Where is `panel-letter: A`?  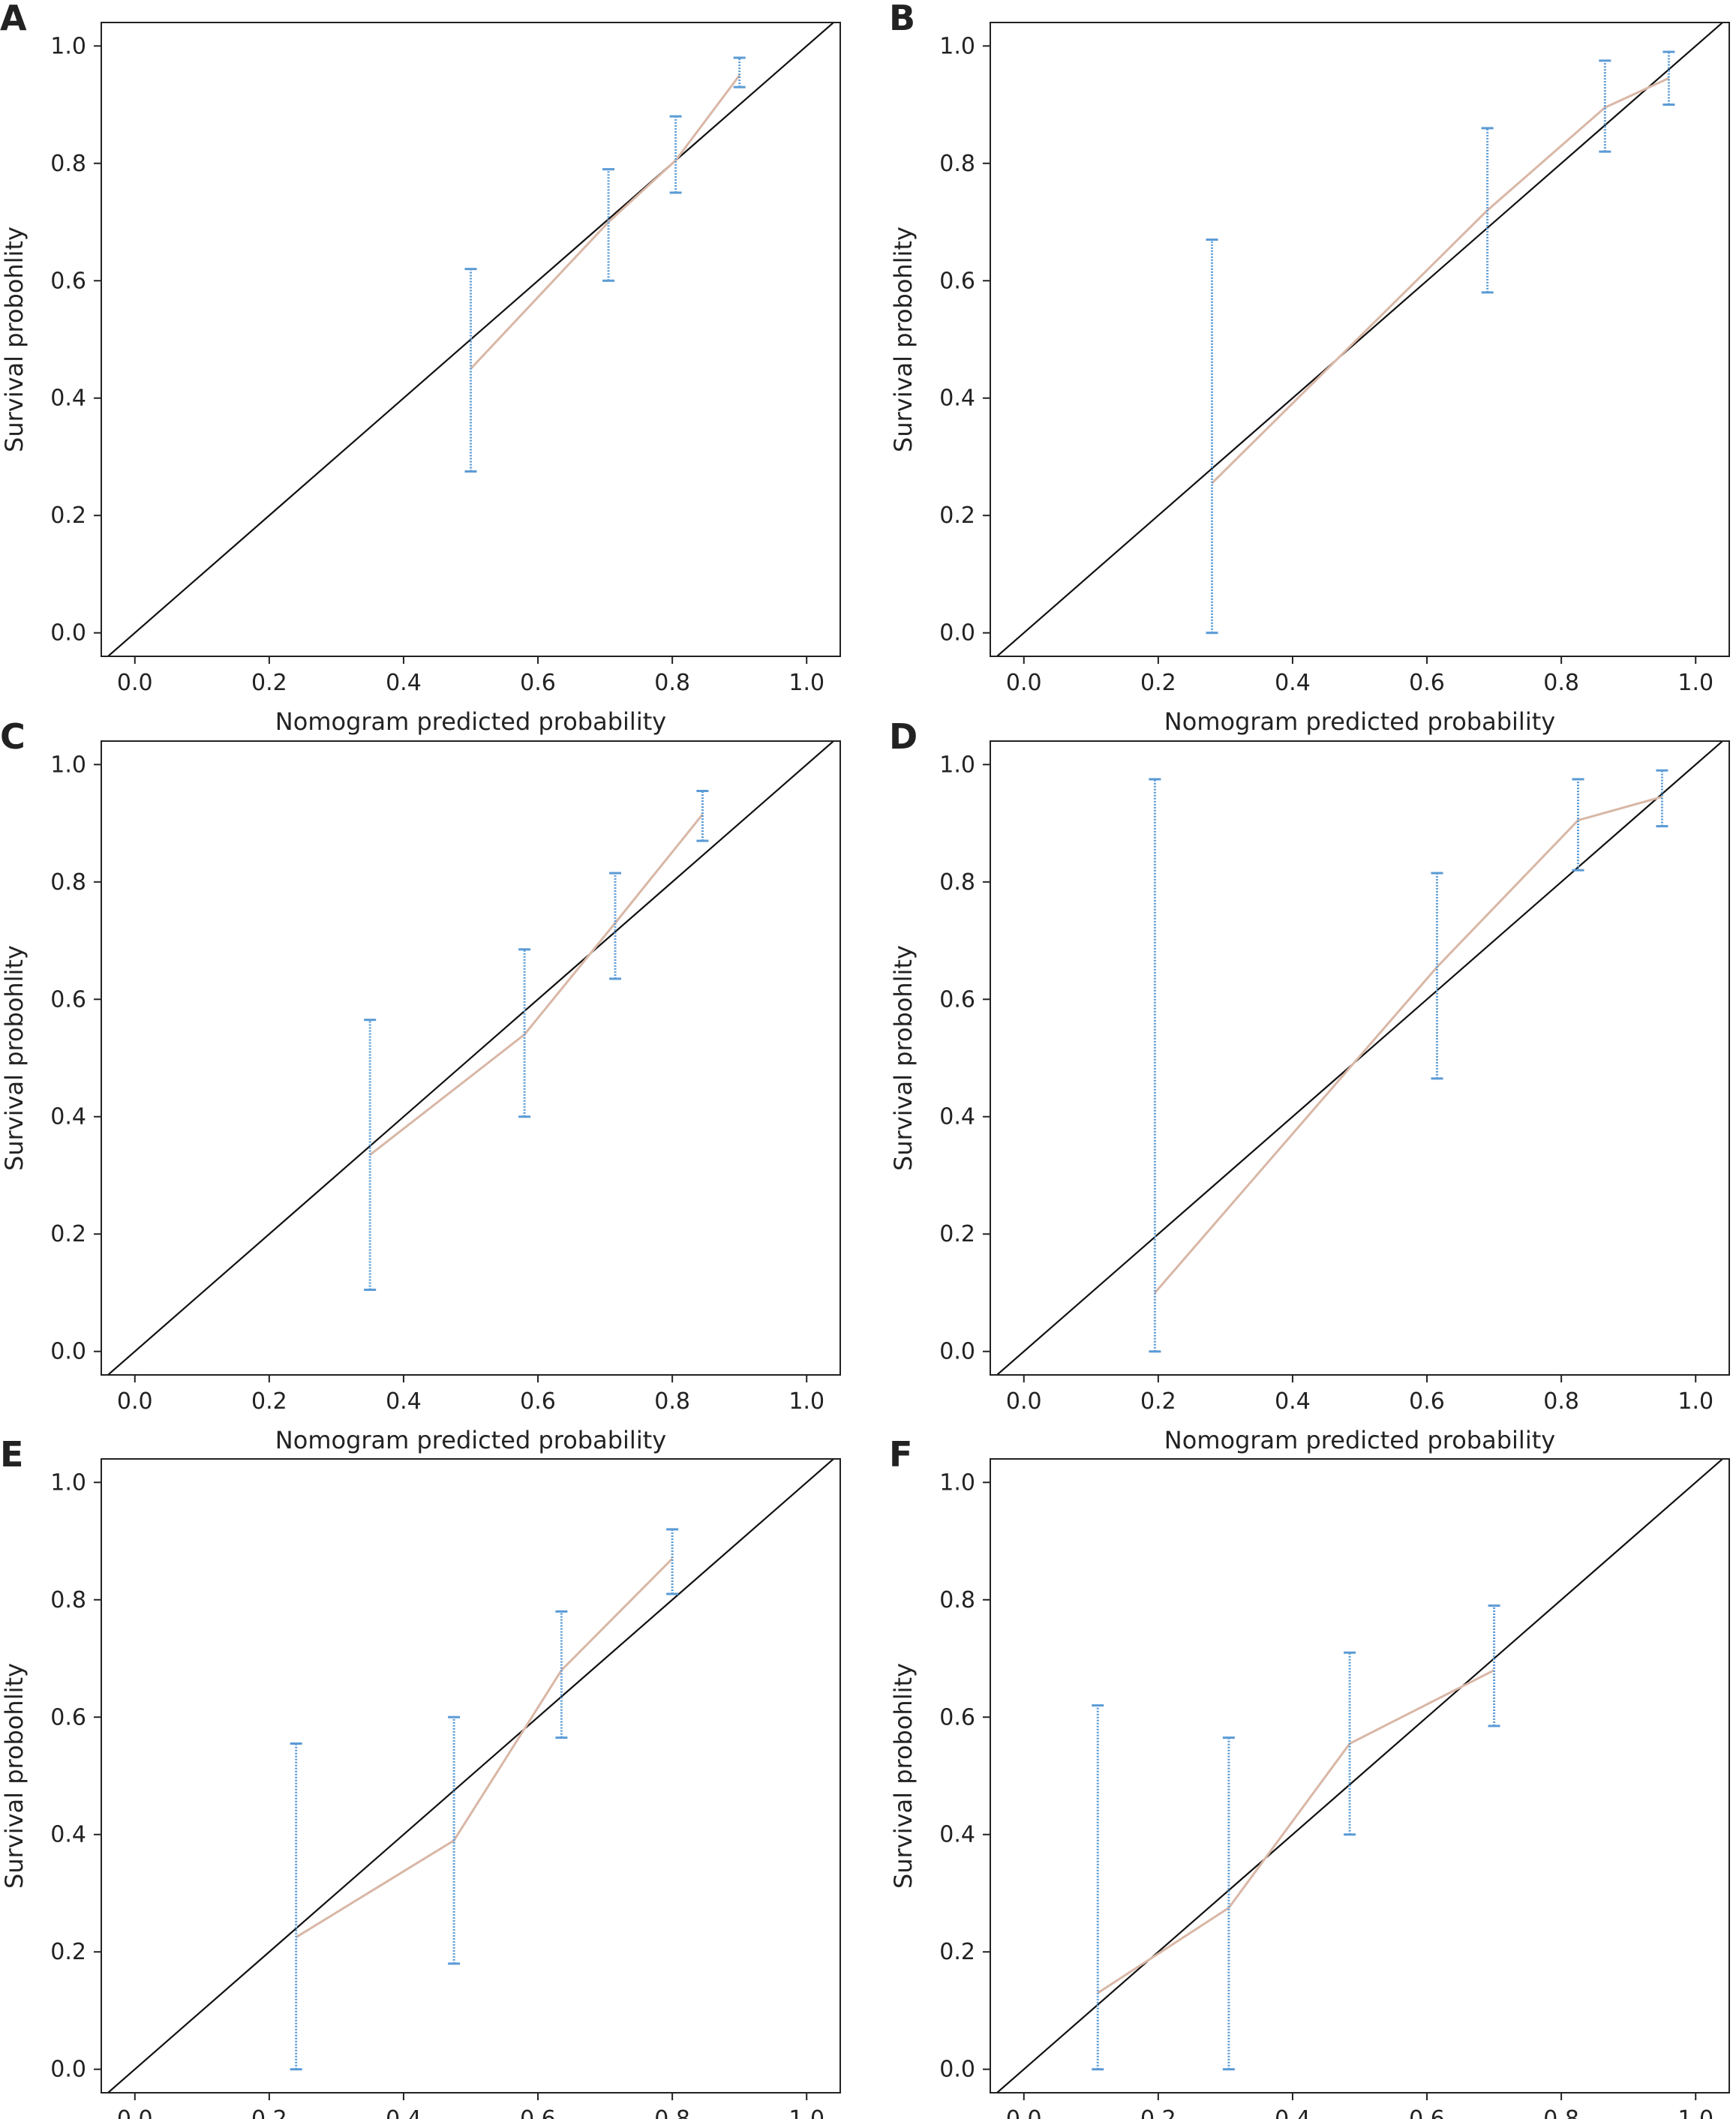 panel-letter: A is located at coordinates (13, 19).